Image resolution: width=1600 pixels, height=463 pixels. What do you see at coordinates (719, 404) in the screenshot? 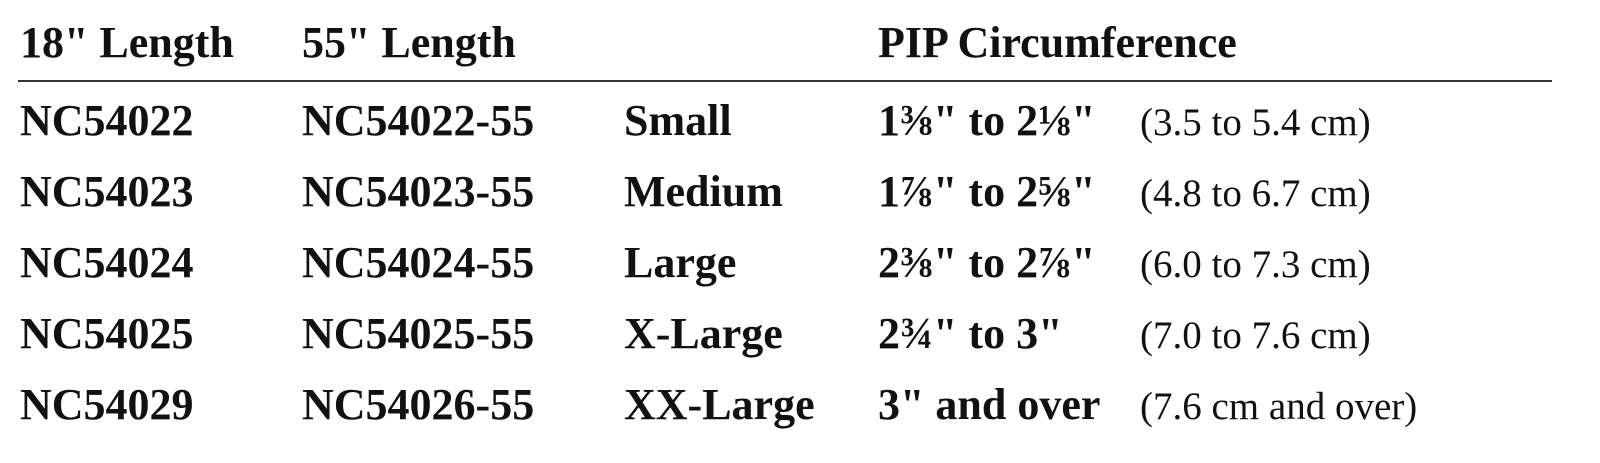
I see `table-cell: XX-Large` at bounding box center [719, 404].